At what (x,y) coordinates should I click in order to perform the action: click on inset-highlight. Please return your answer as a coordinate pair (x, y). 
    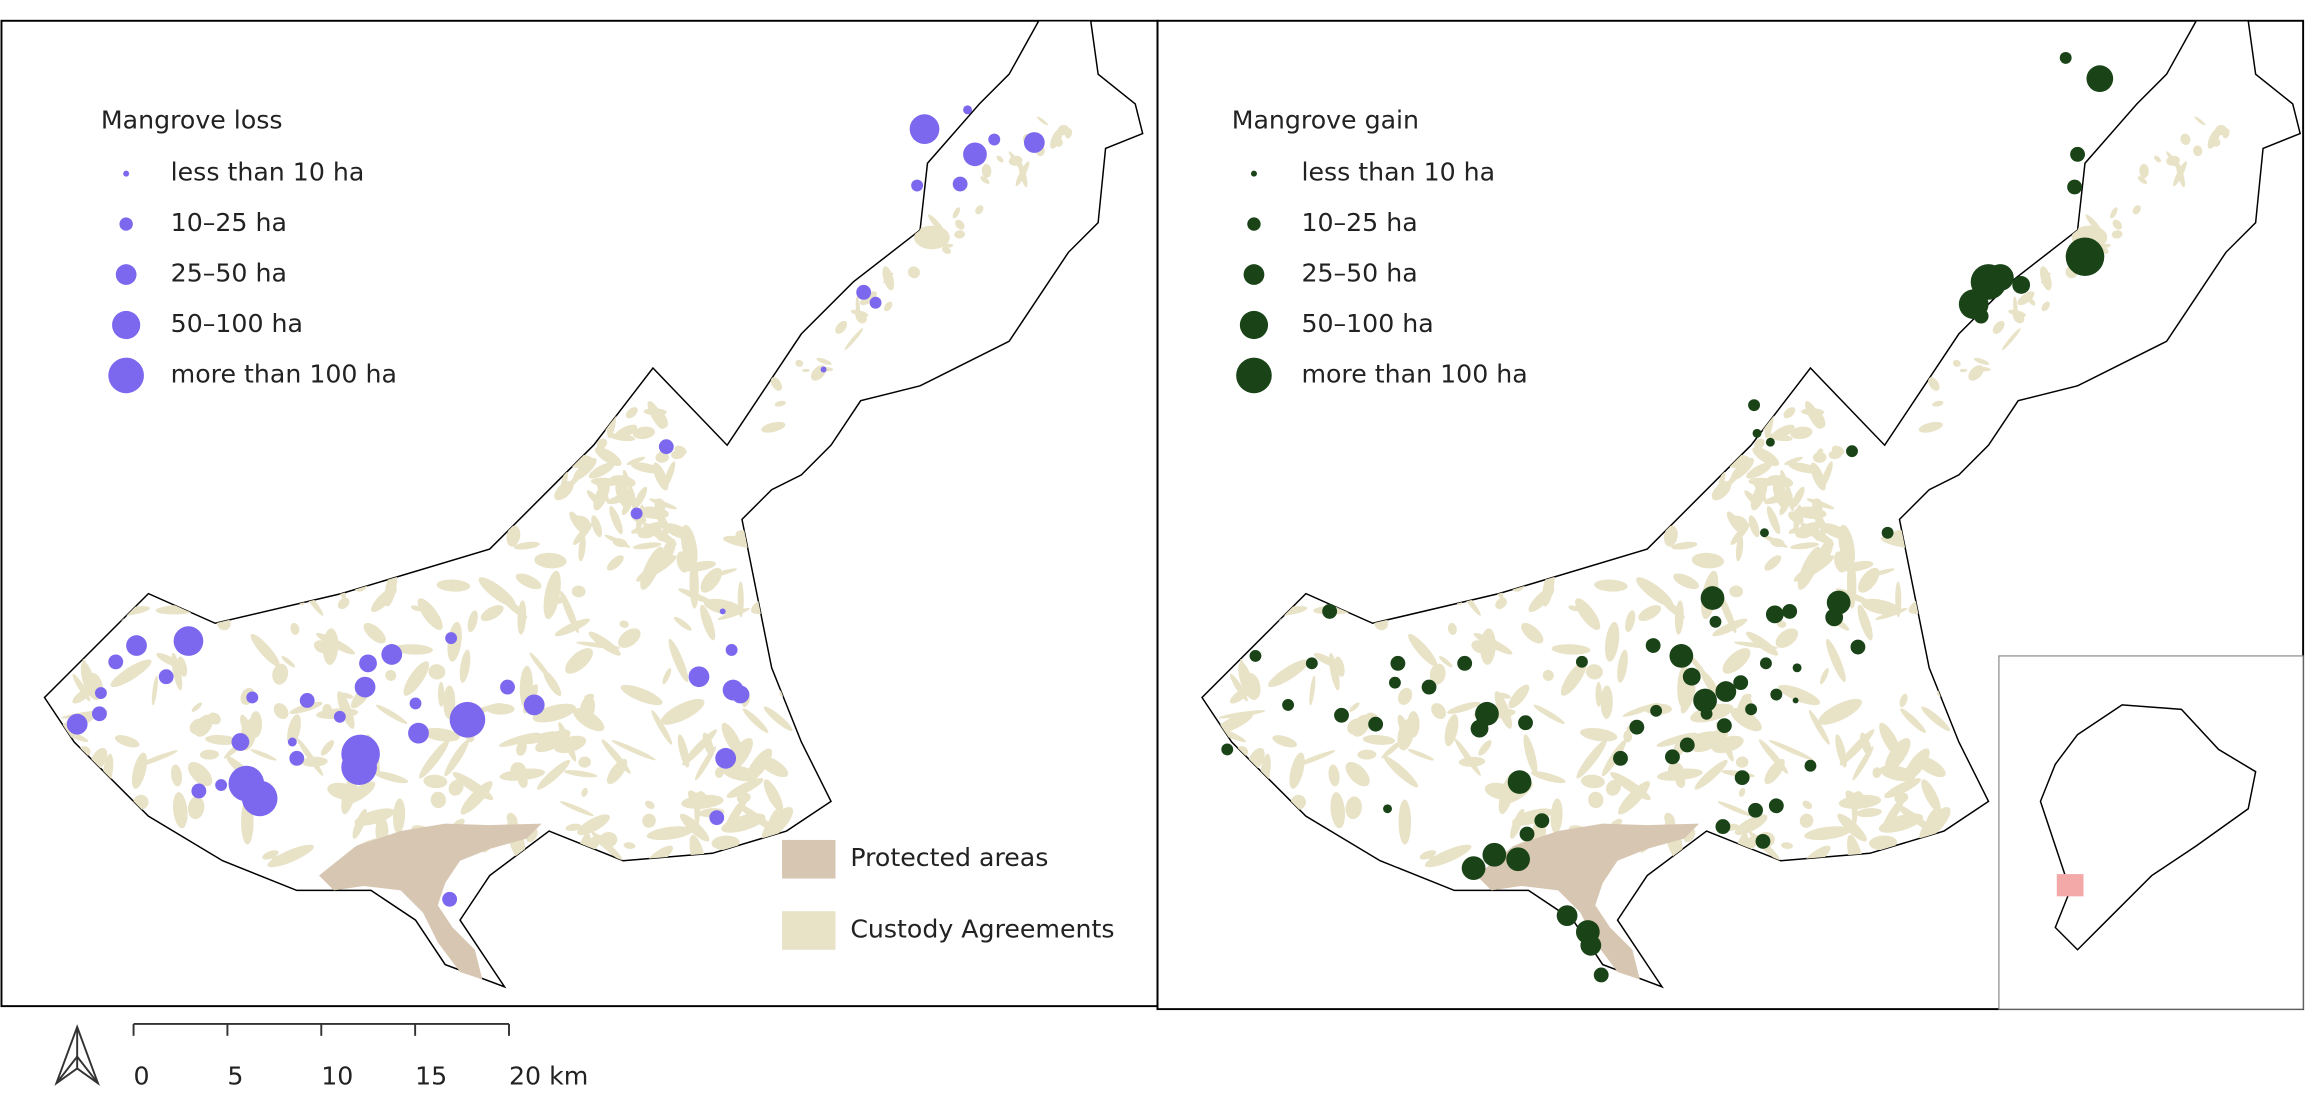
    Looking at the image, I should click on (2070, 885).